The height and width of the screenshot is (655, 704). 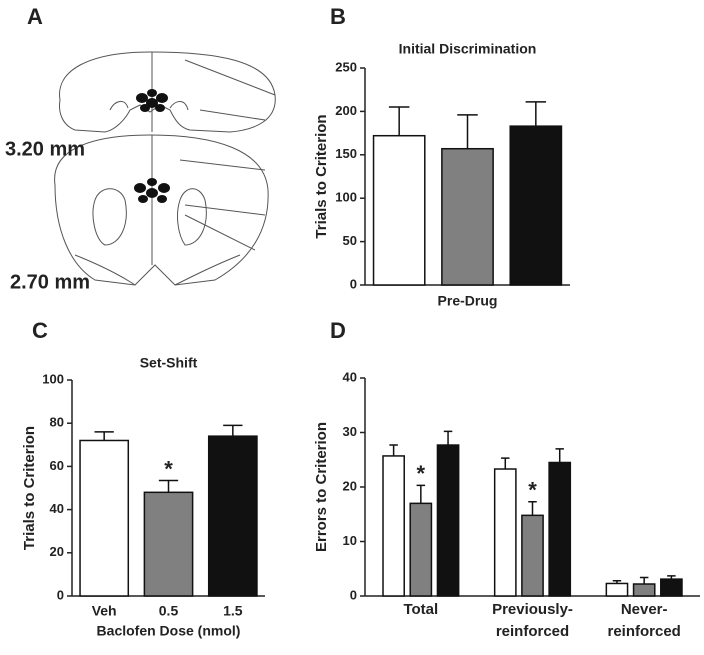 What do you see at coordinates (57, 422) in the screenshot?
I see `y-tick-label: 80` at bounding box center [57, 422].